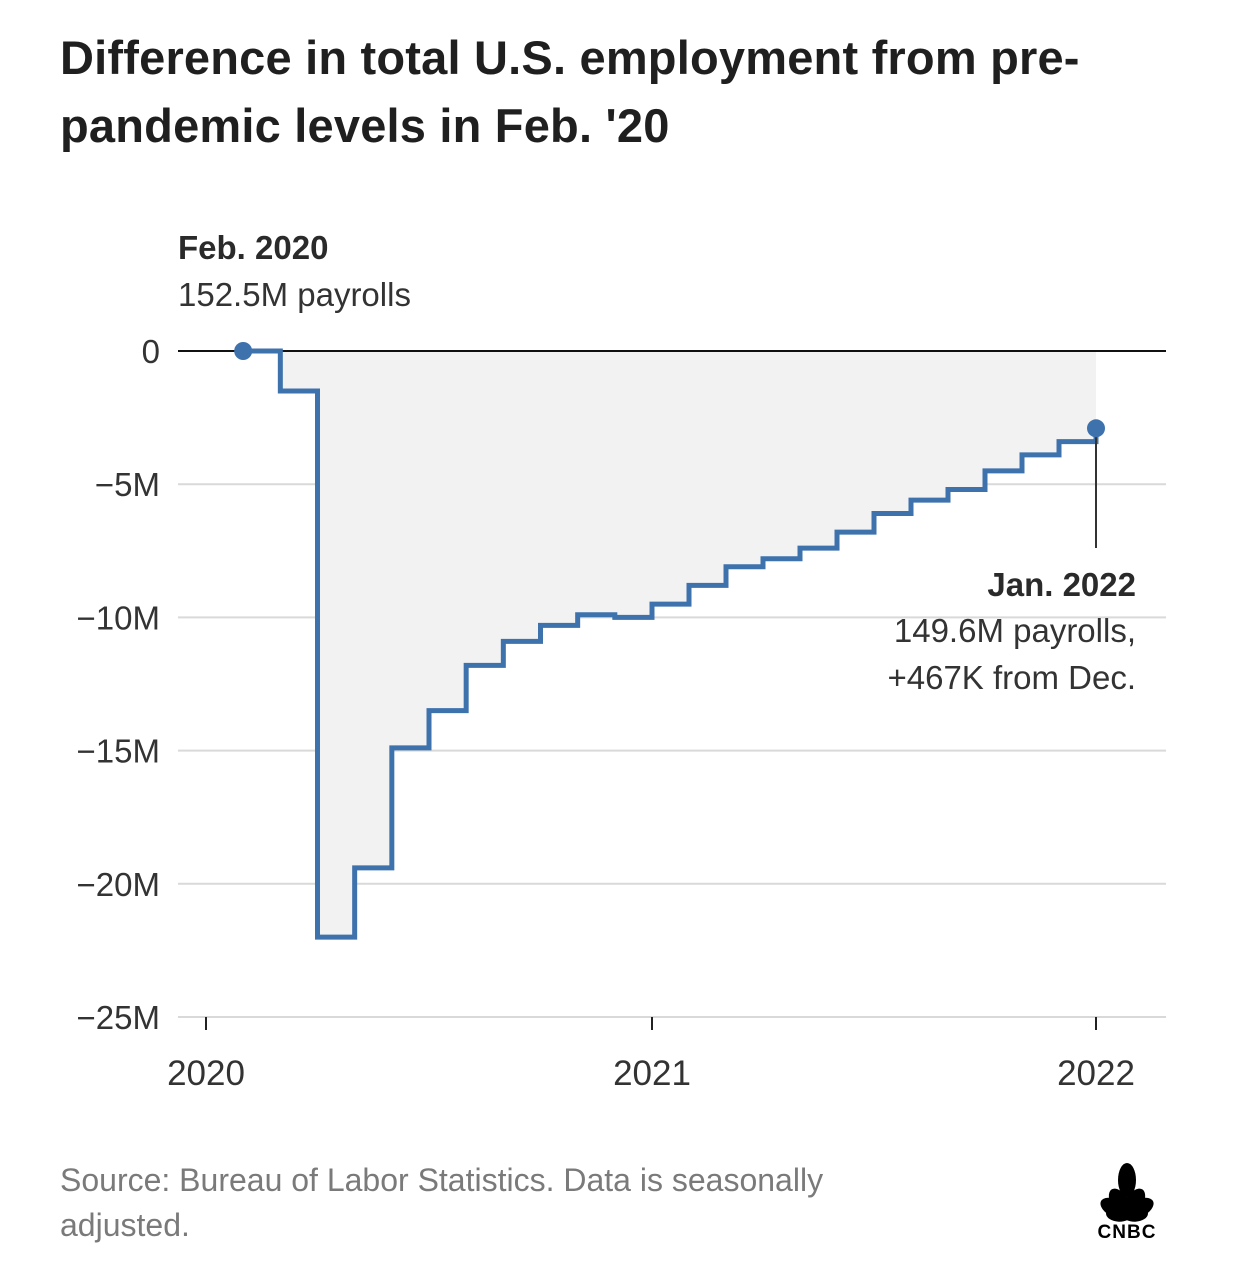 Image resolution: width=1234 pixels, height=1280 pixels. Describe the element at coordinates (253, 247) in the screenshot. I see `feb-2020-annotation-title: Feb. 2020` at that location.